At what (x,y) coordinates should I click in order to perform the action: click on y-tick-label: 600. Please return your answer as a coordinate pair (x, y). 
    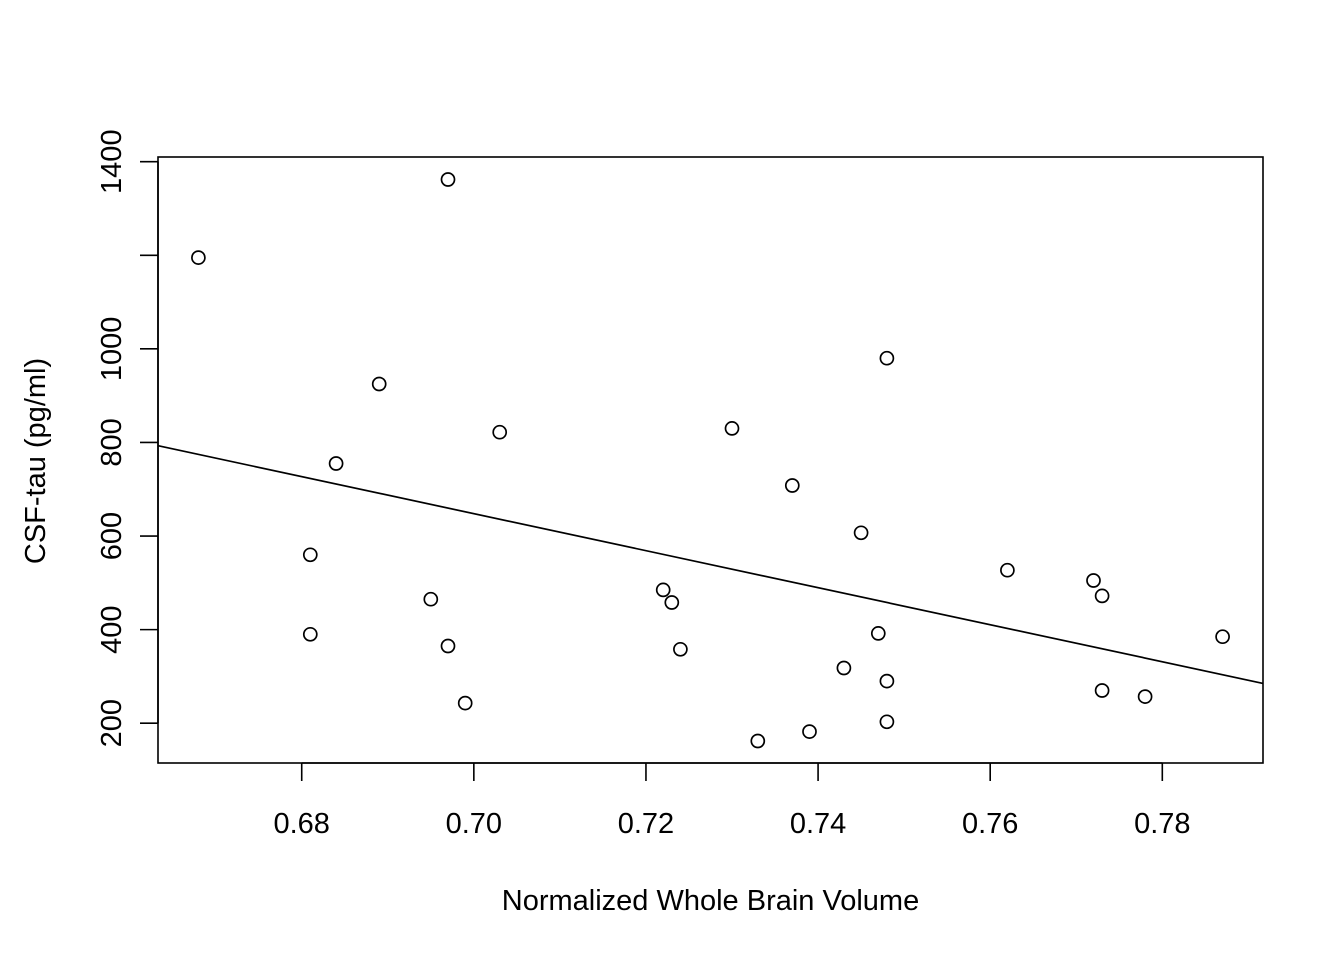
    Looking at the image, I should click on (112, 536).